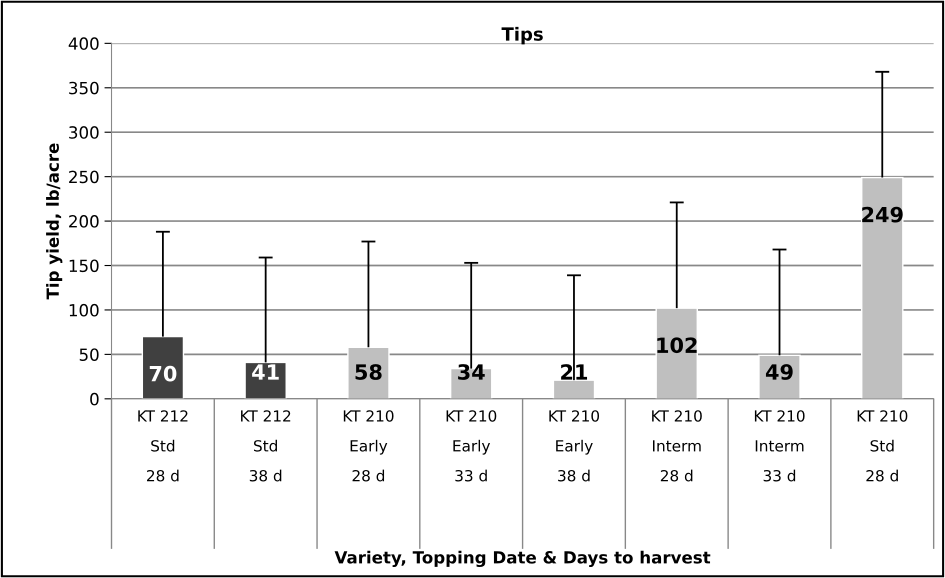  I want to click on x-tick-label: KT 210 Std 28 d, so click(883, 446).